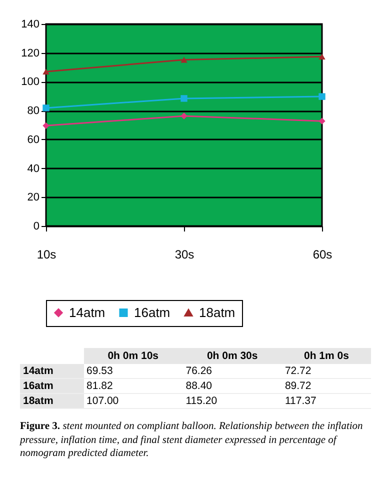 The height and width of the screenshot is (483, 390). What do you see at coordinates (326, 371) in the screenshot?
I see `data-label: 72.72` at bounding box center [326, 371].